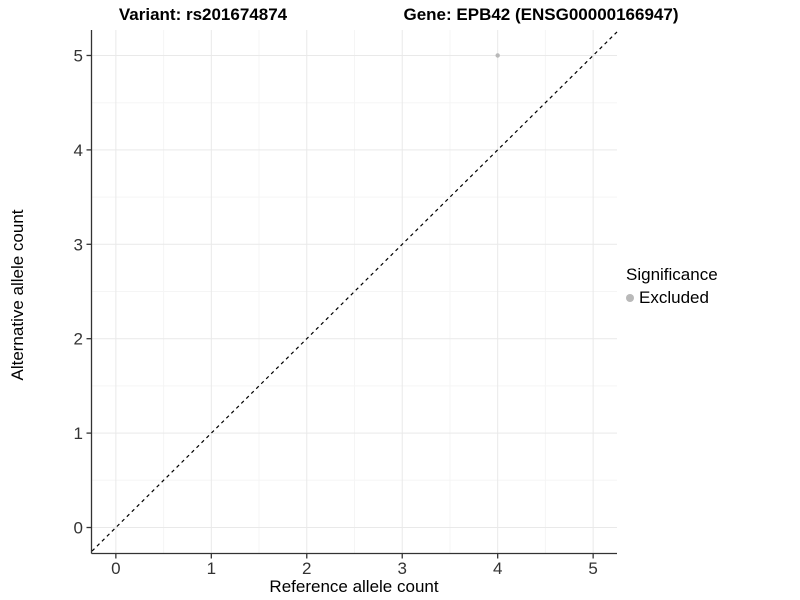 The width and height of the screenshot is (800, 600). What do you see at coordinates (354, 586) in the screenshot?
I see `x-axis-title: Reference allele count` at bounding box center [354, 586].